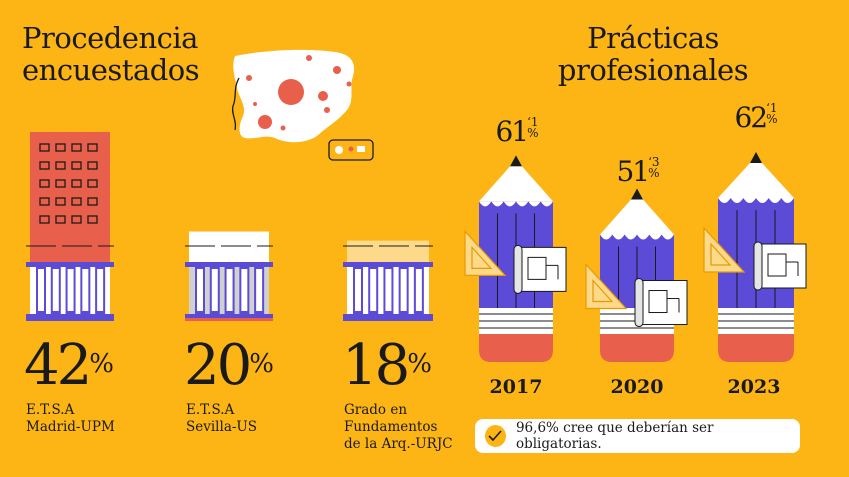  Describe the element at coordinates (517, 131) in the screenshot. I see `value-label-2017: 61‘1%` at that location.